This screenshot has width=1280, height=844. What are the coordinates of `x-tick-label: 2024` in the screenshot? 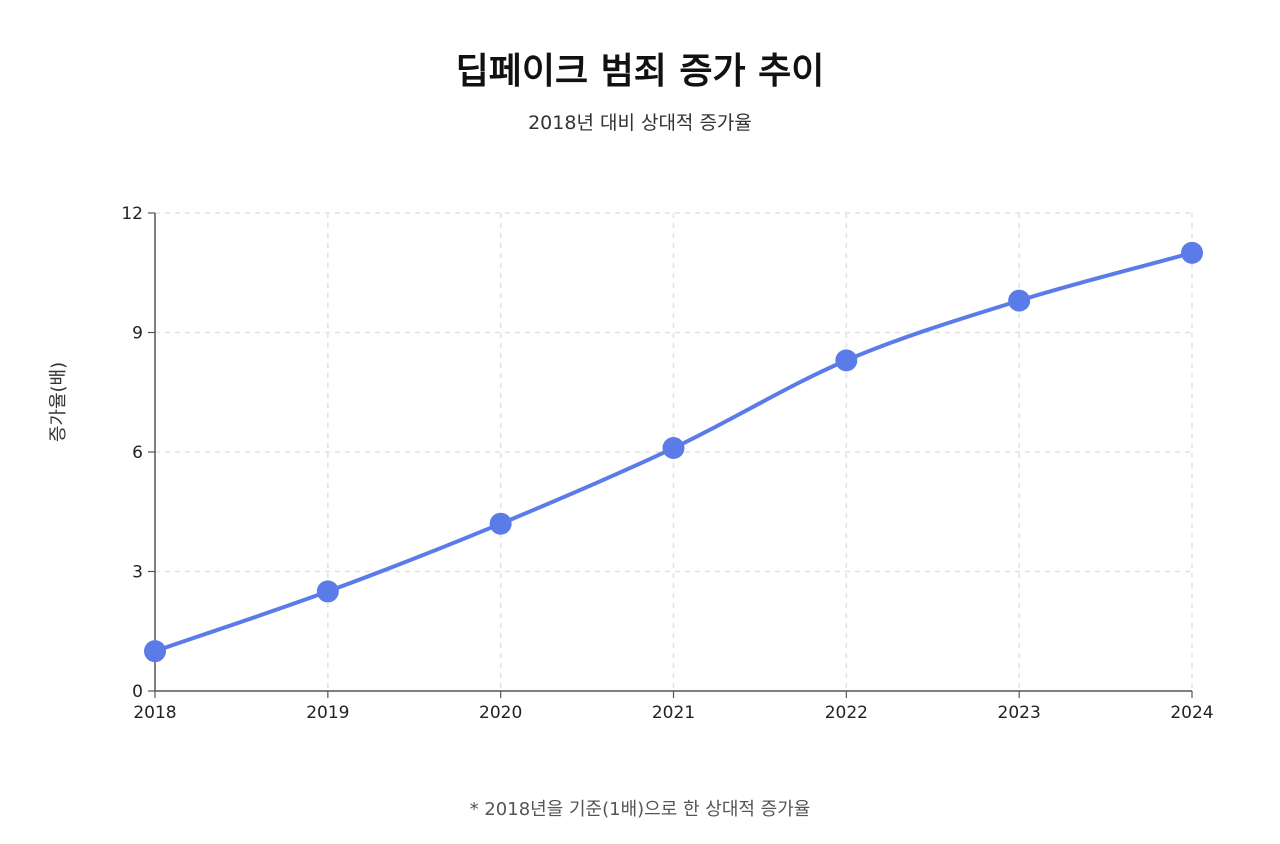 It's located at (1191, 713).